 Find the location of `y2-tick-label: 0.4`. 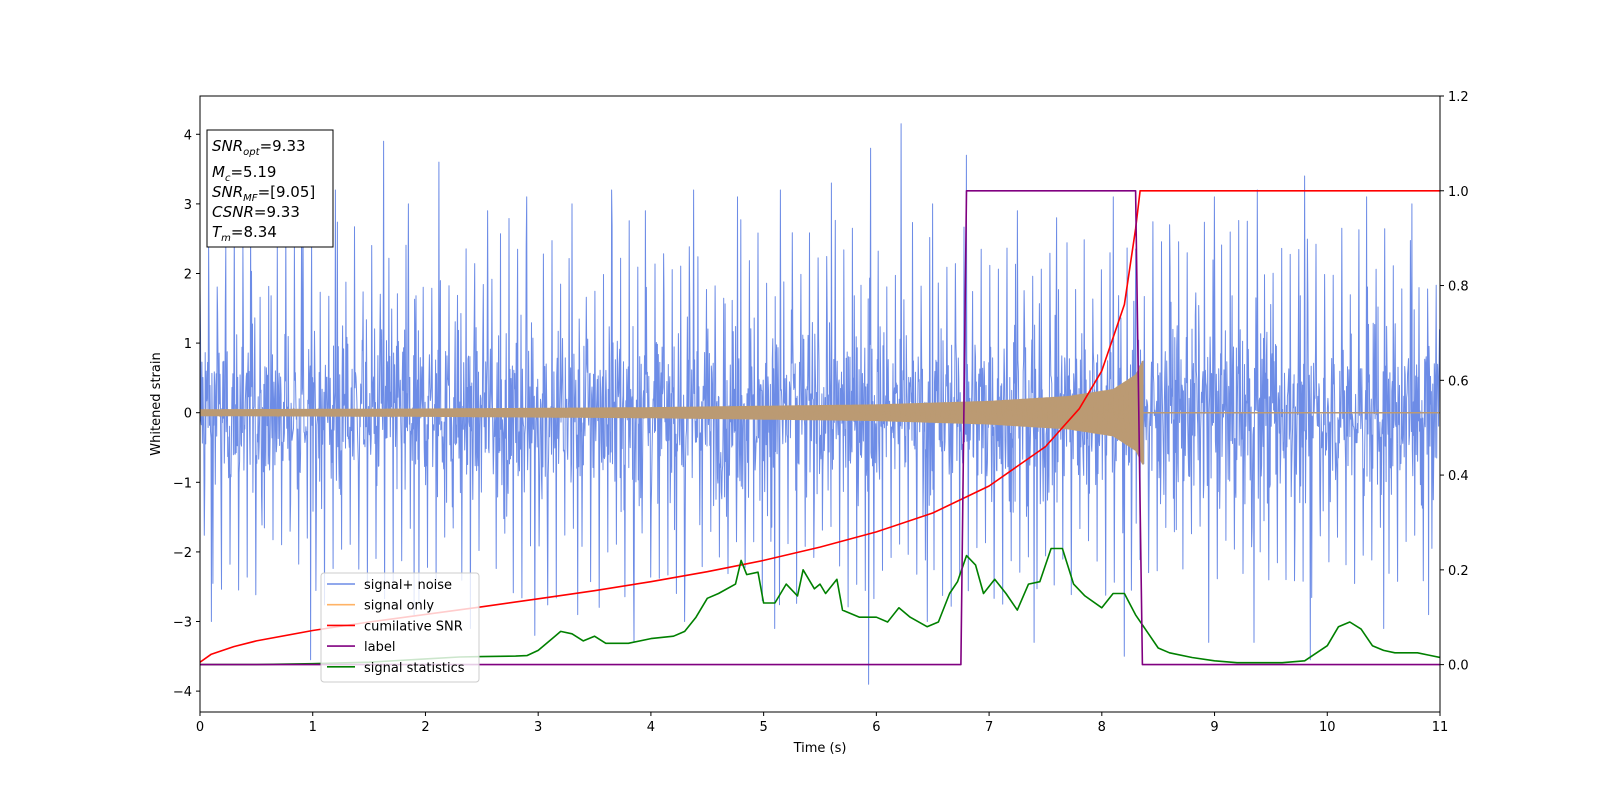

y2-tick-label: 0.4 is located at coordinates (1458, 476).